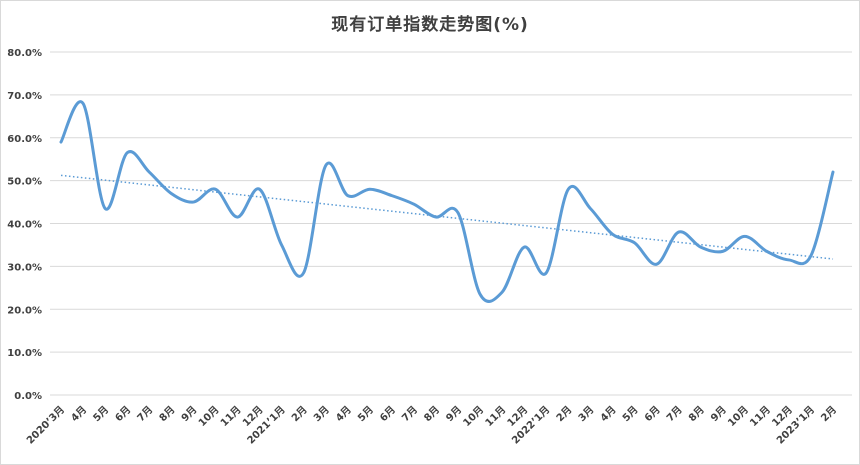 The width and height of the screenshot is (860, 465). Describe the element at coordinates (24, 353) in the screenshot. I see `y-tick-label: 10.0%` at that location.